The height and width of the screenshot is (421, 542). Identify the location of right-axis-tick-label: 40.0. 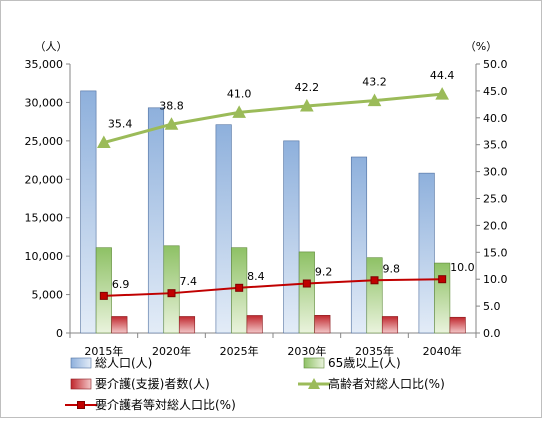
(495, 118).